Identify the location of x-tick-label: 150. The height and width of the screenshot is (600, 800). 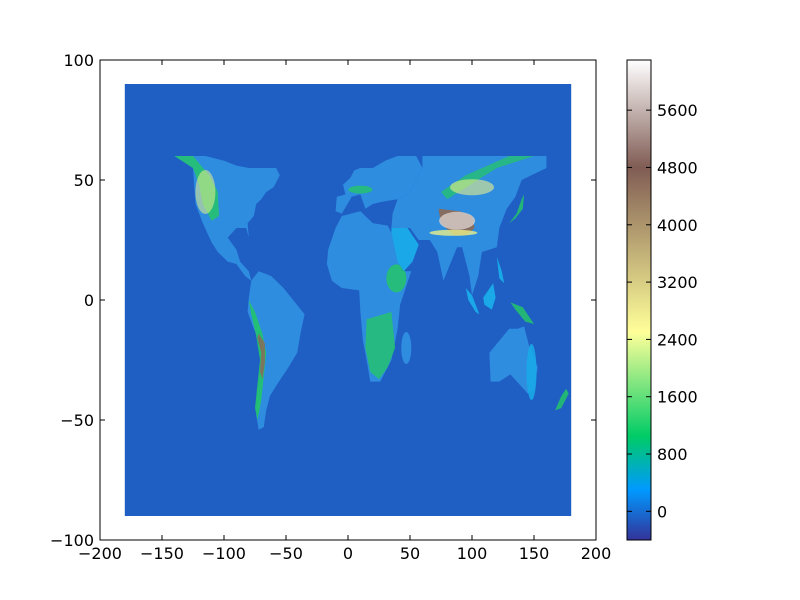
(534, 553).